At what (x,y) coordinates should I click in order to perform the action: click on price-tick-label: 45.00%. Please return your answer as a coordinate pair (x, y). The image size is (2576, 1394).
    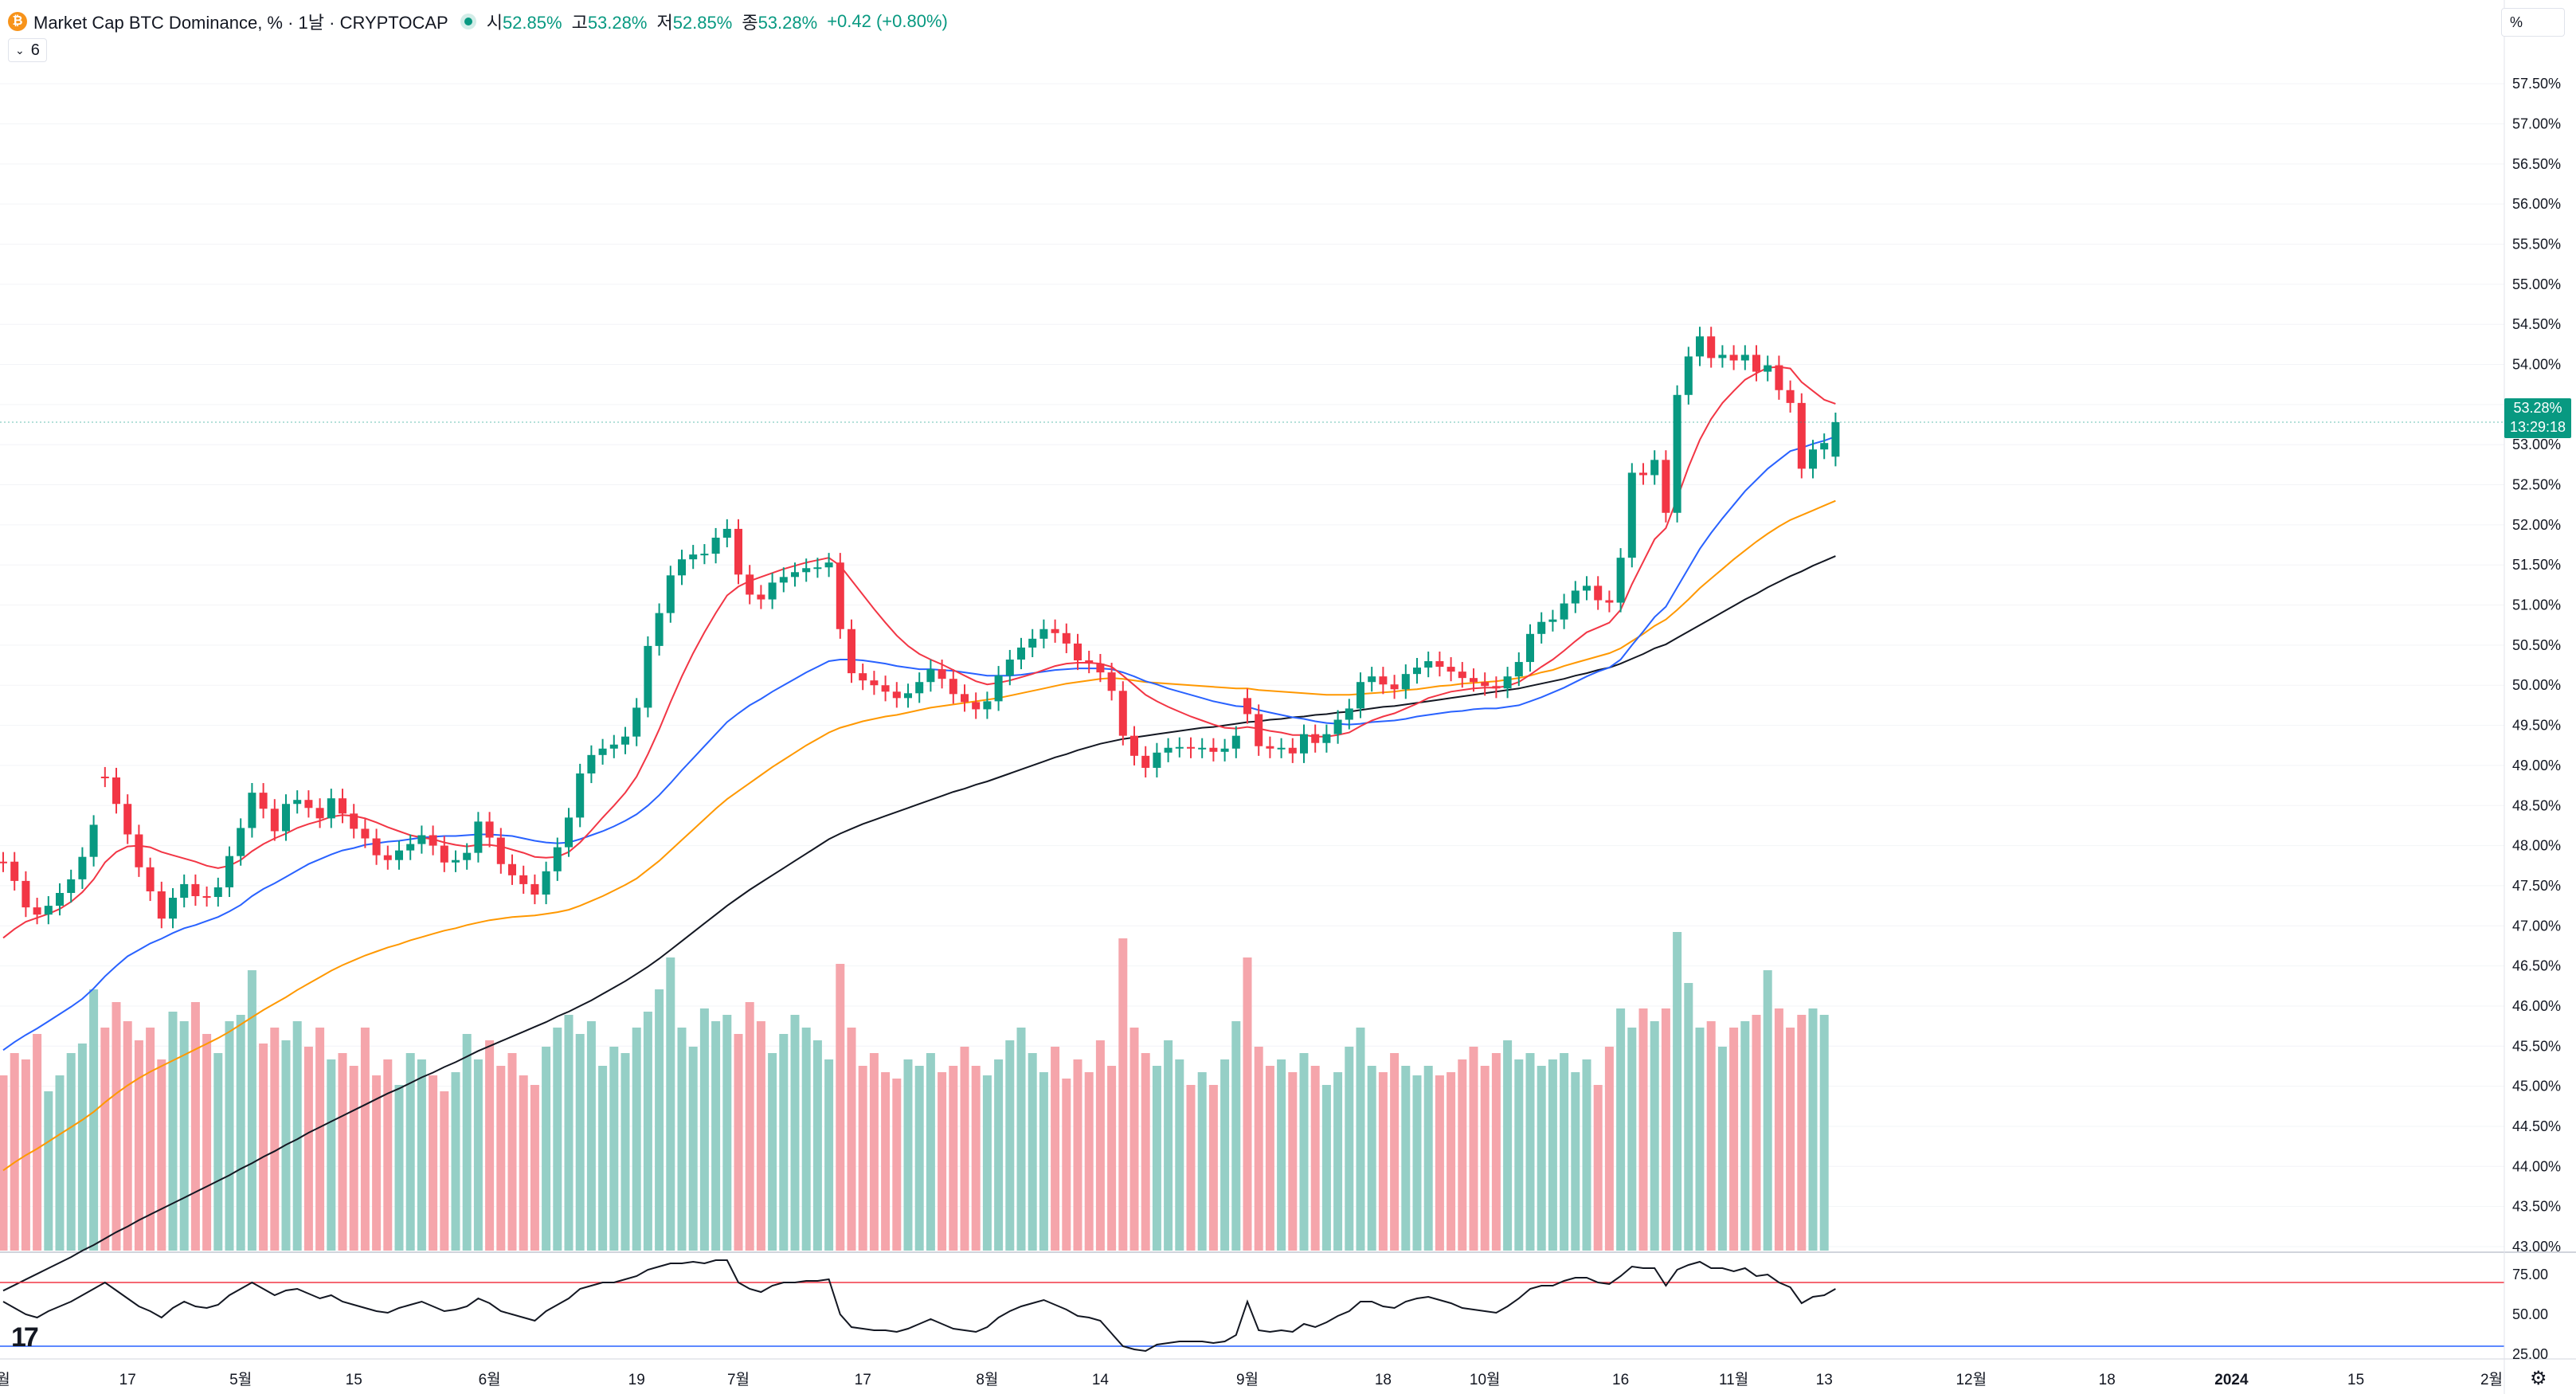
    Looking at the image, I should click on (2536, 1086).